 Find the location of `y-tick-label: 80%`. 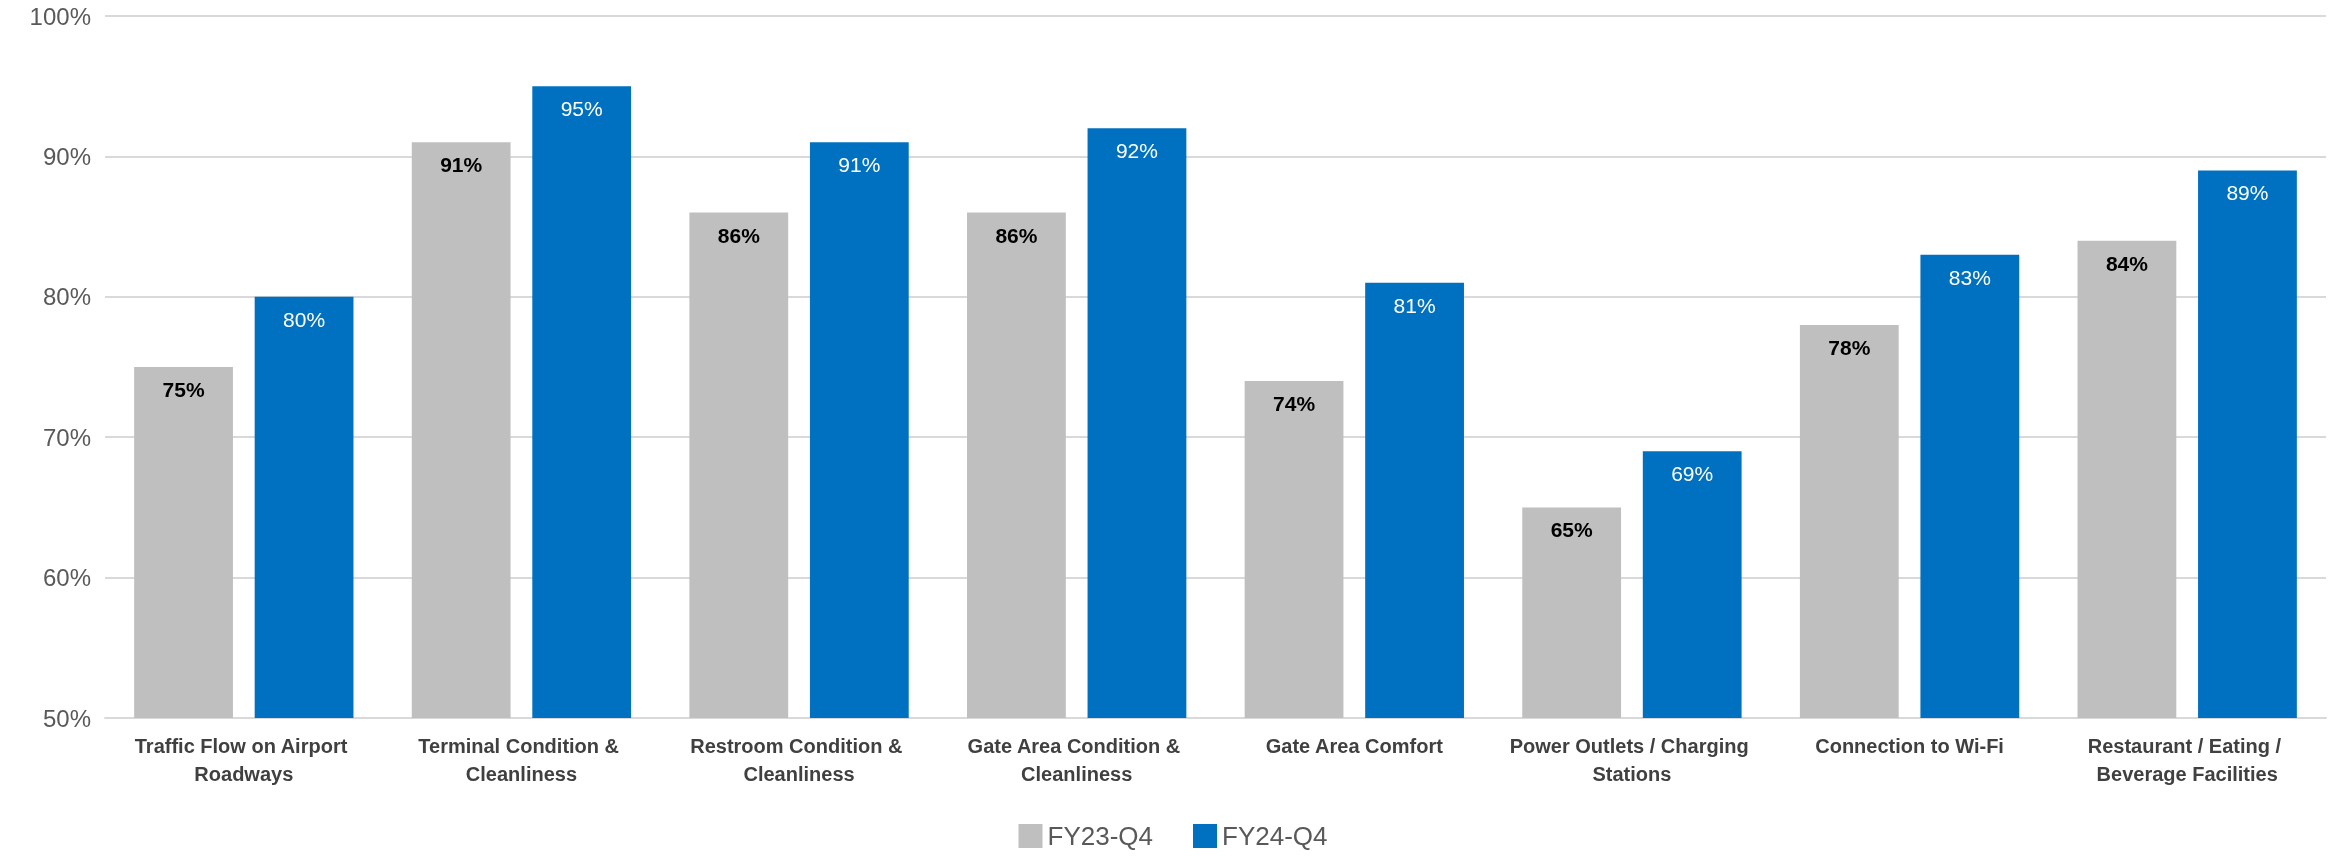

y-tick-label: 80% is located at coordinates (66, 297).